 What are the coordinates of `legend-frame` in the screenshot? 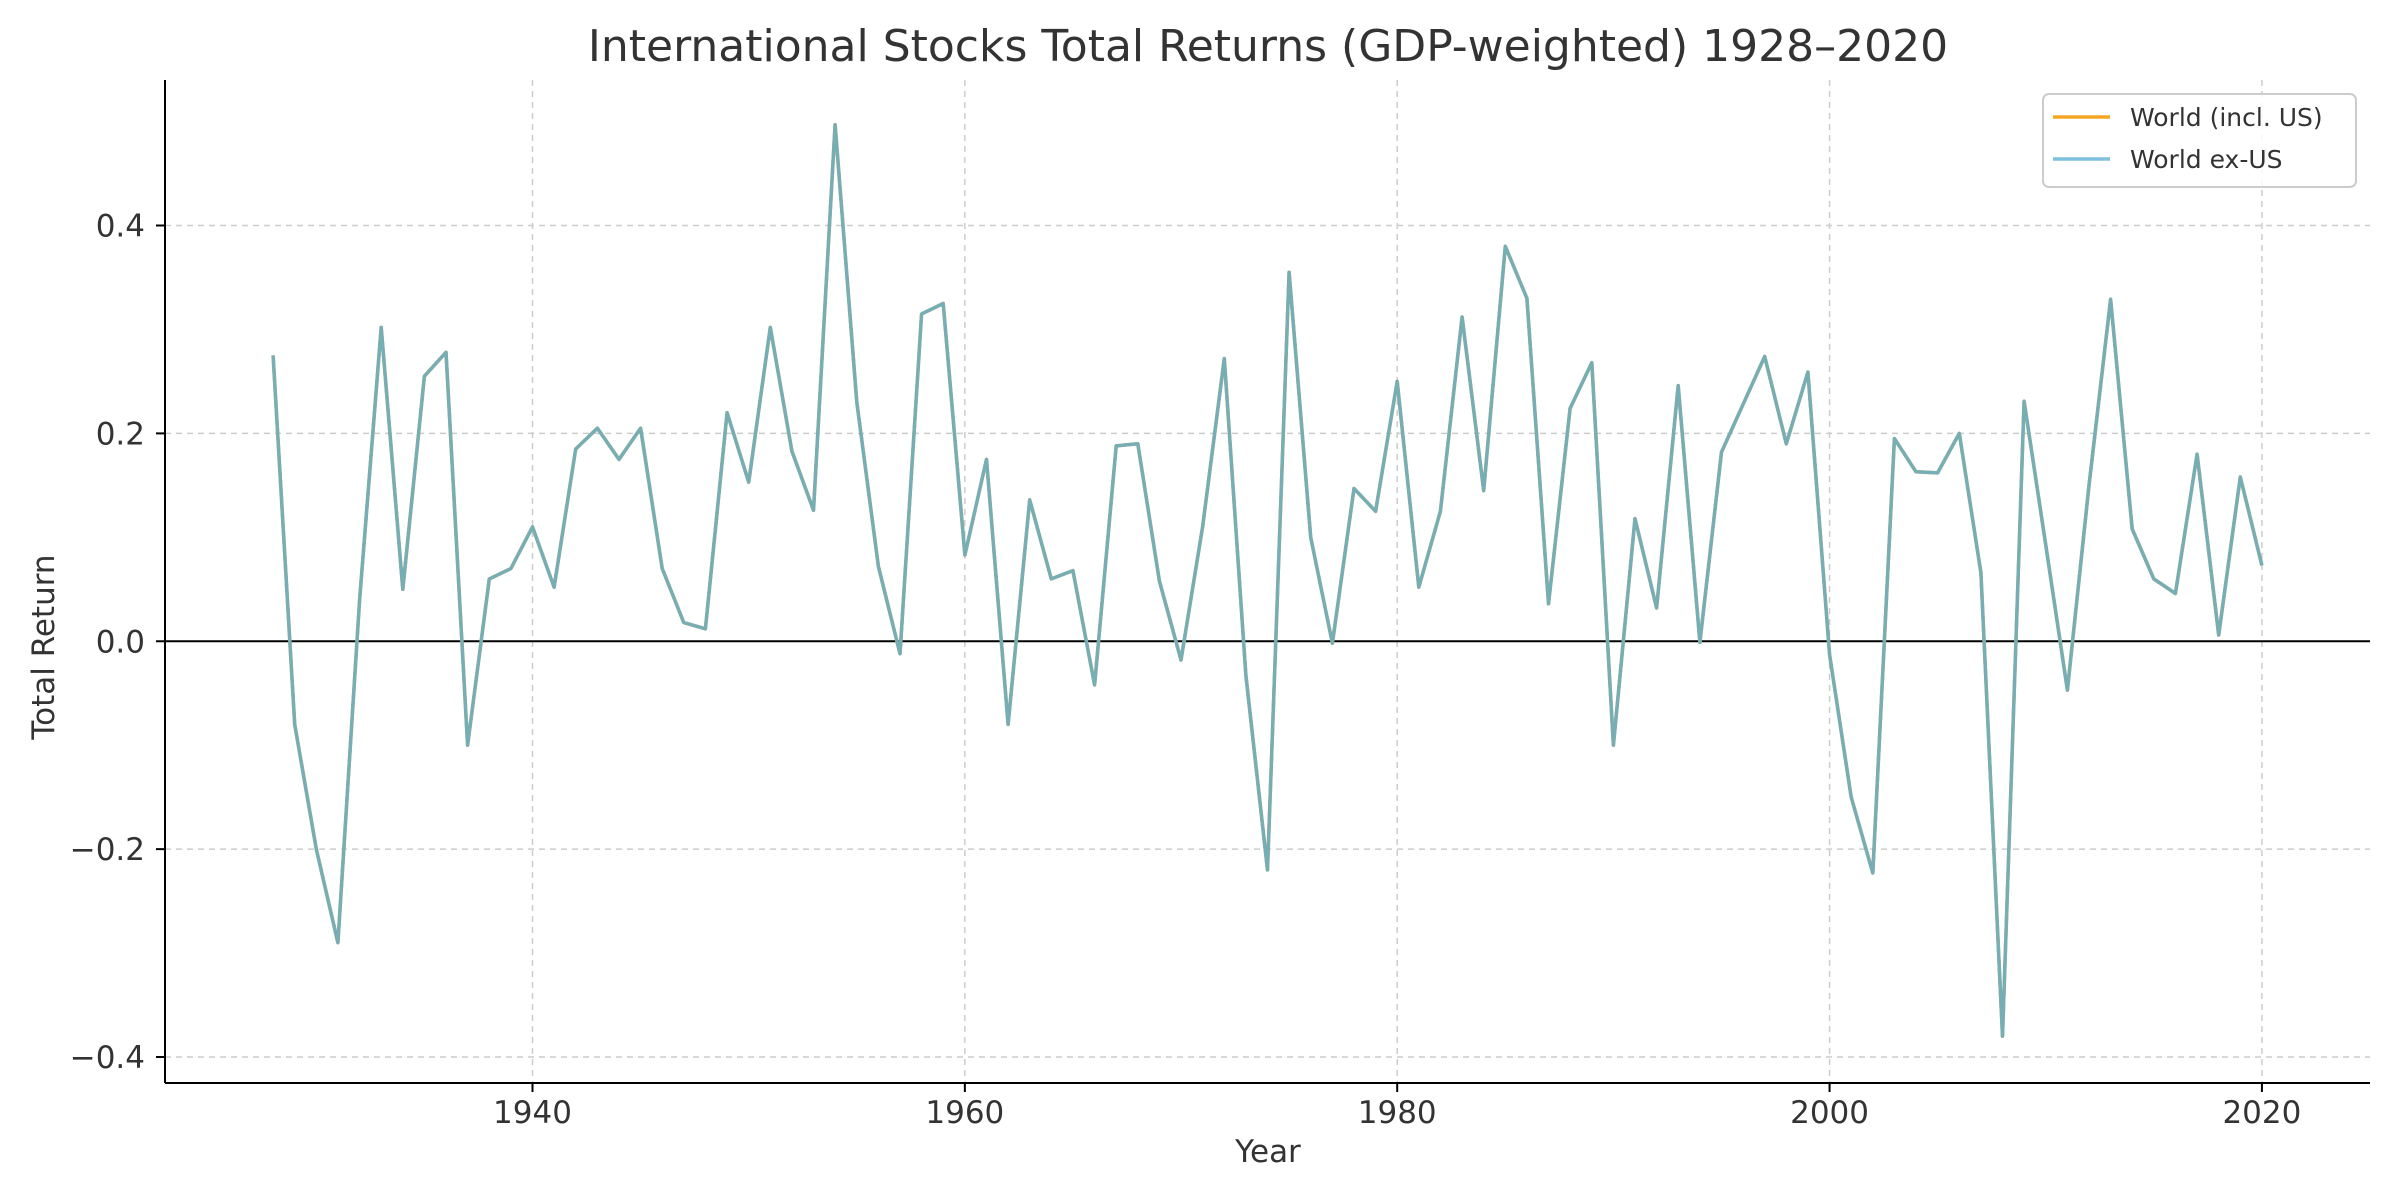 It's located at (2199, 140).